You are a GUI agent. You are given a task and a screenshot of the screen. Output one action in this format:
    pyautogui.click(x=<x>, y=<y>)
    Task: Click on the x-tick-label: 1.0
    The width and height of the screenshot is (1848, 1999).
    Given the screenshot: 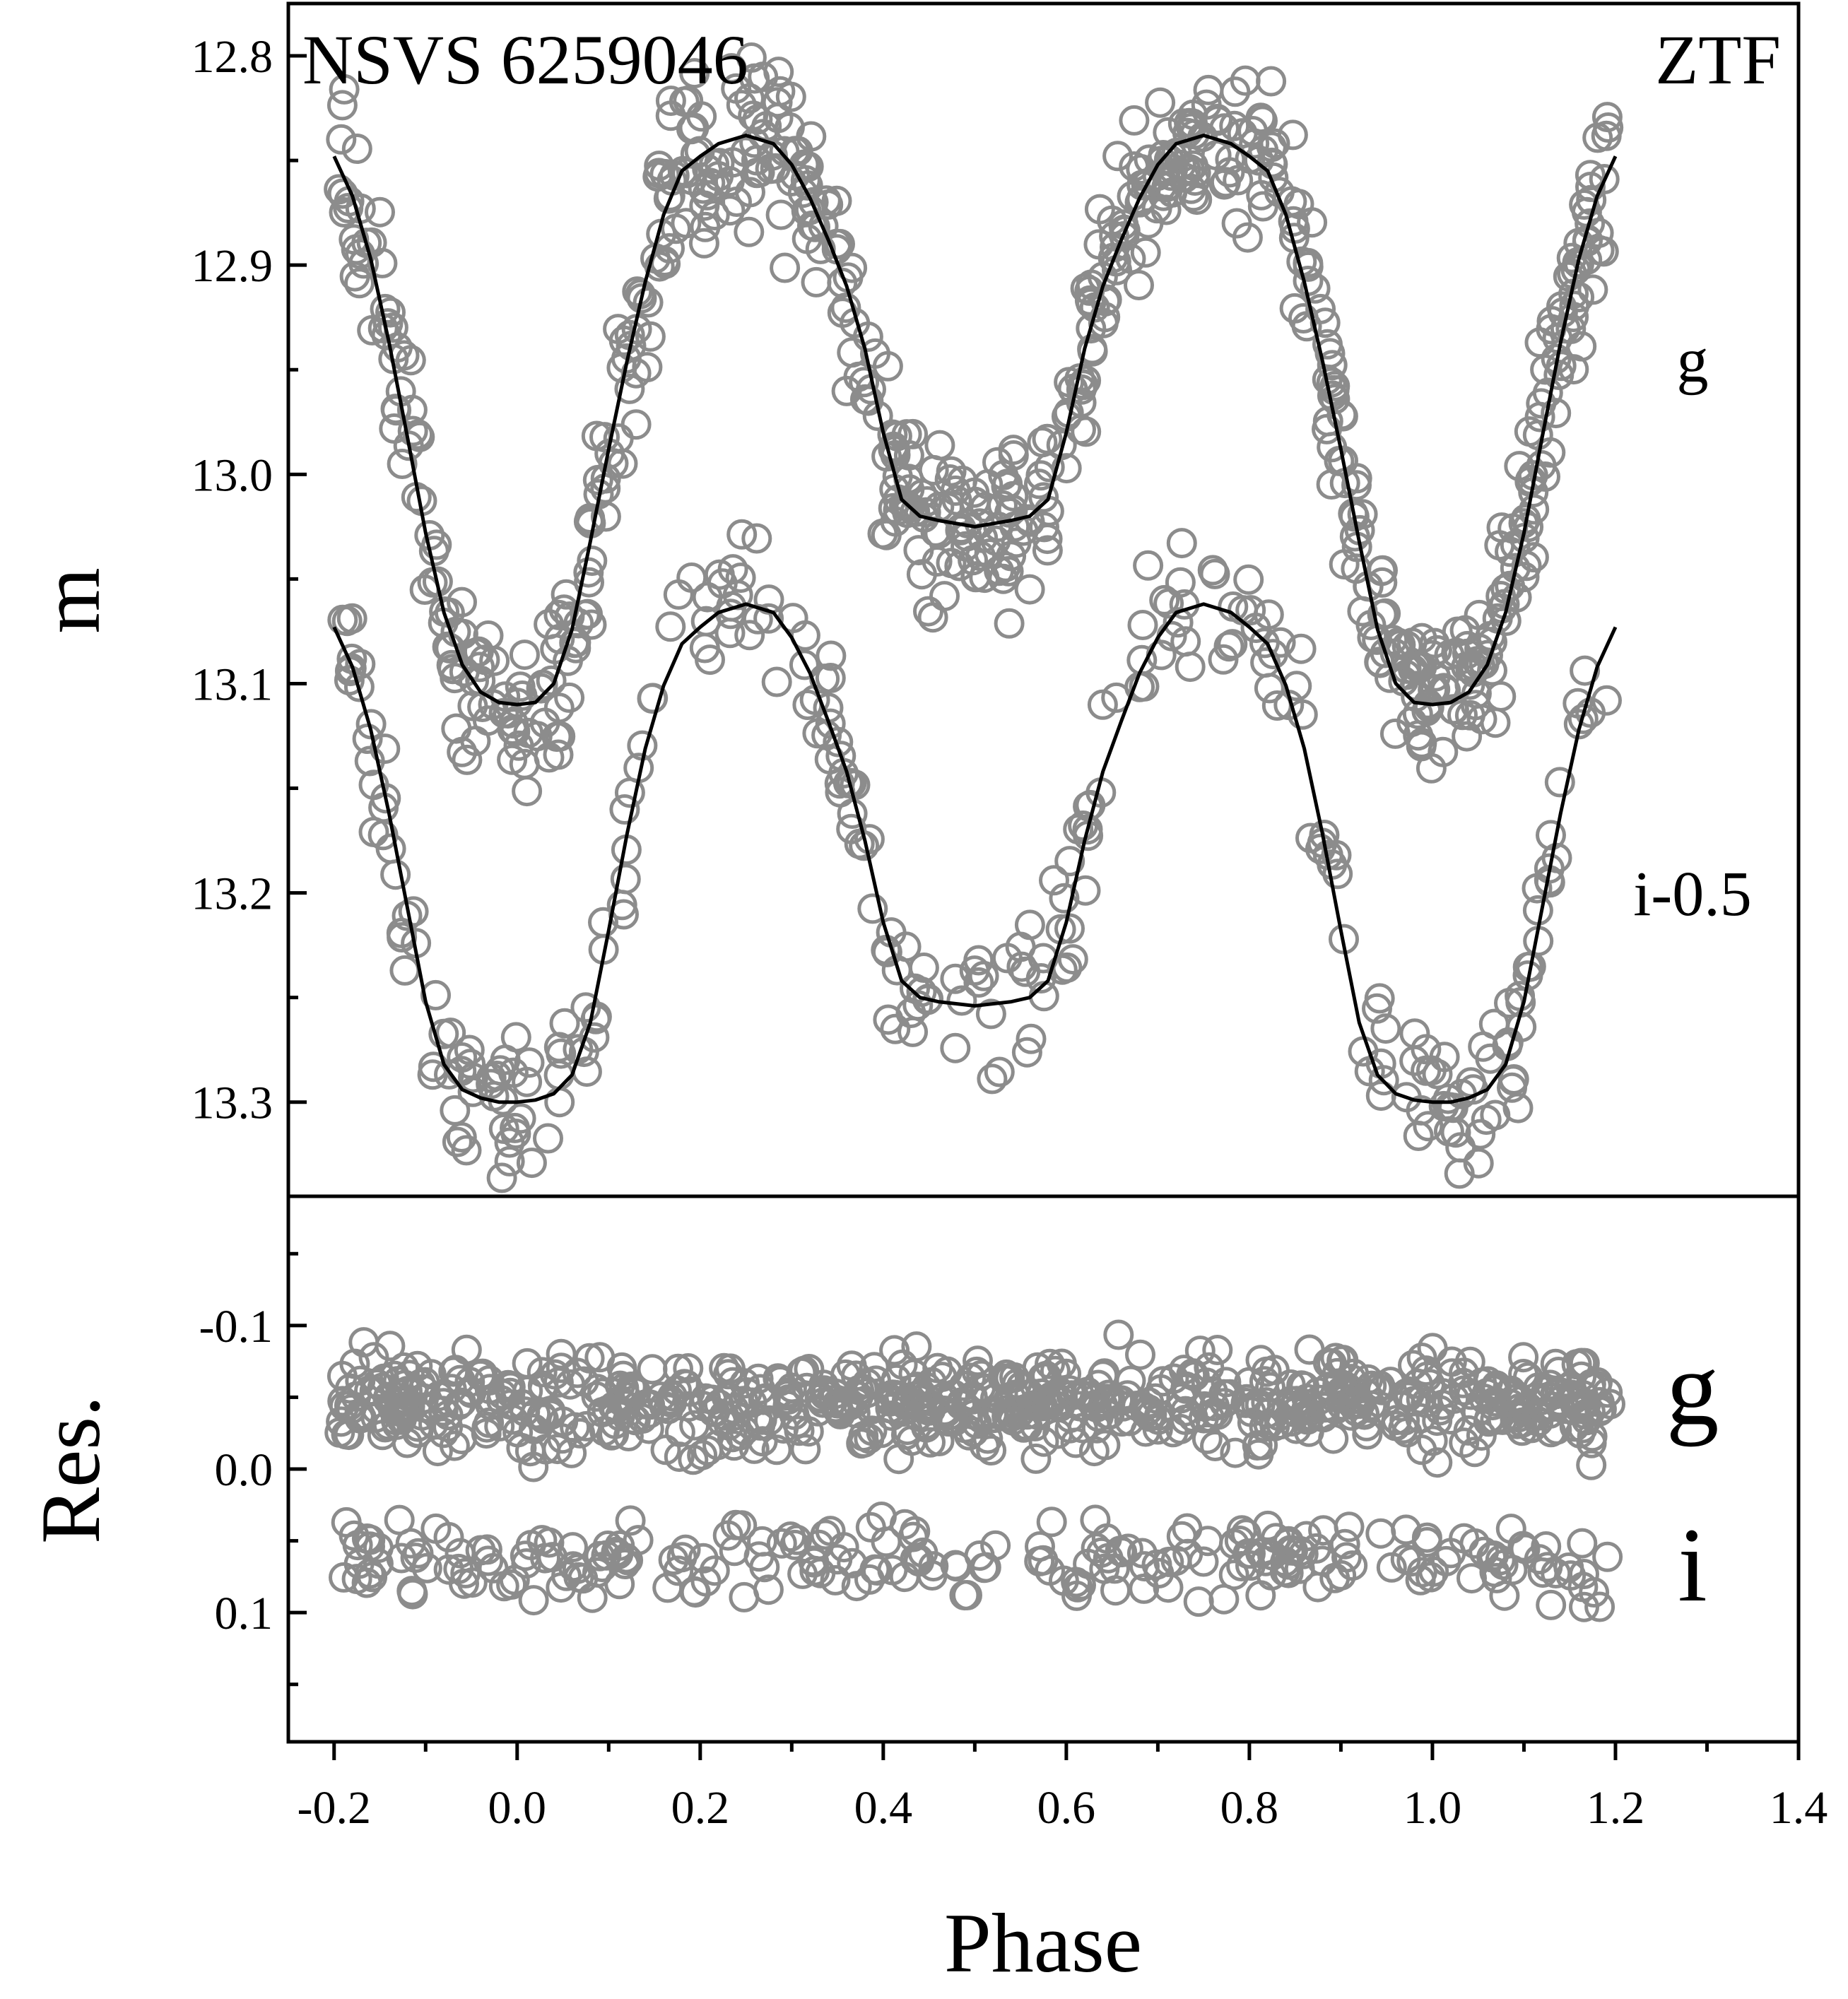 What is the action you would take?
    pyautogui.click(x=1432, y=1808)
    